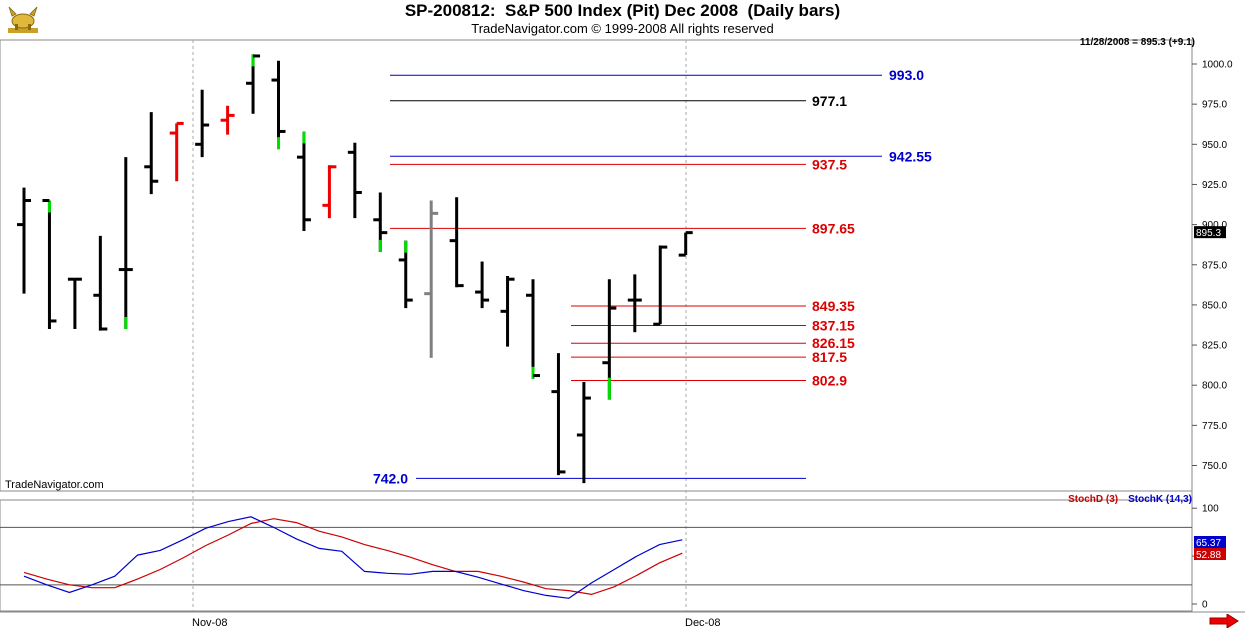  What do you see at coordinates (1214, 265) in the screenshot?
I see `y-tick-label: 875.0` at bounding box center [1214, 265].